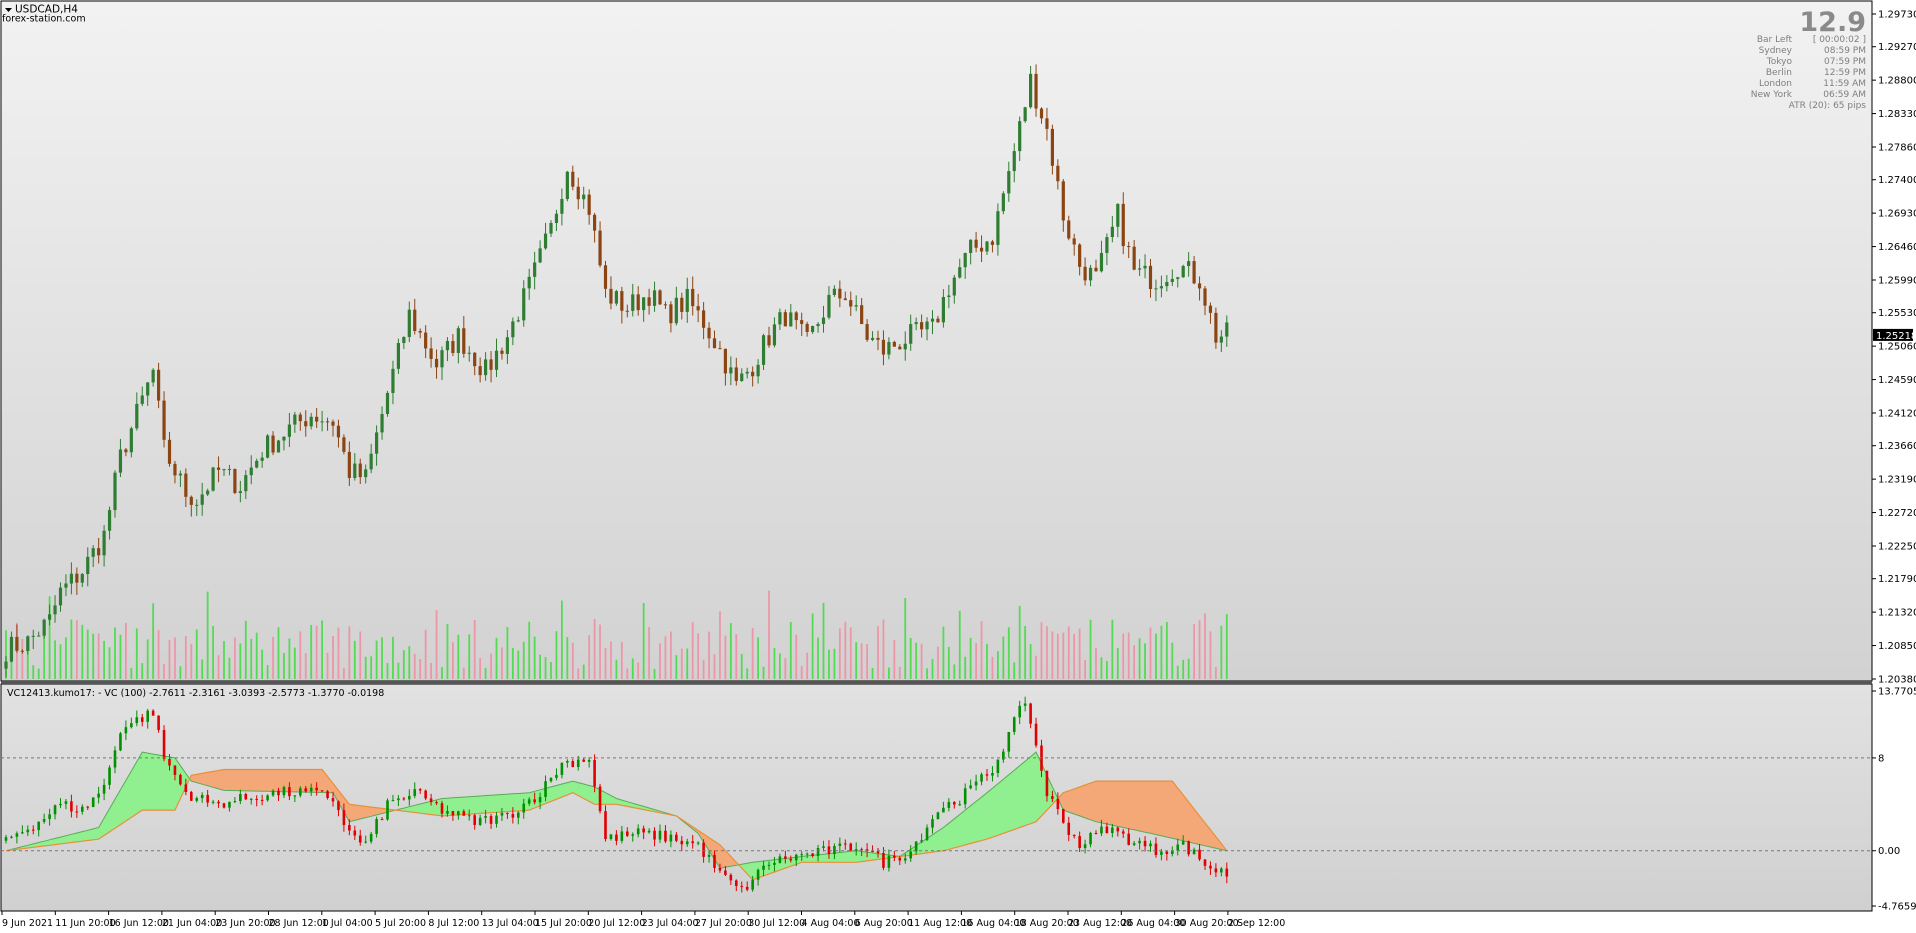 The height and width of the screenshot is (933, 1916). I want to click on clock-city-tokyo: Tokyo, so click(1779, 62).